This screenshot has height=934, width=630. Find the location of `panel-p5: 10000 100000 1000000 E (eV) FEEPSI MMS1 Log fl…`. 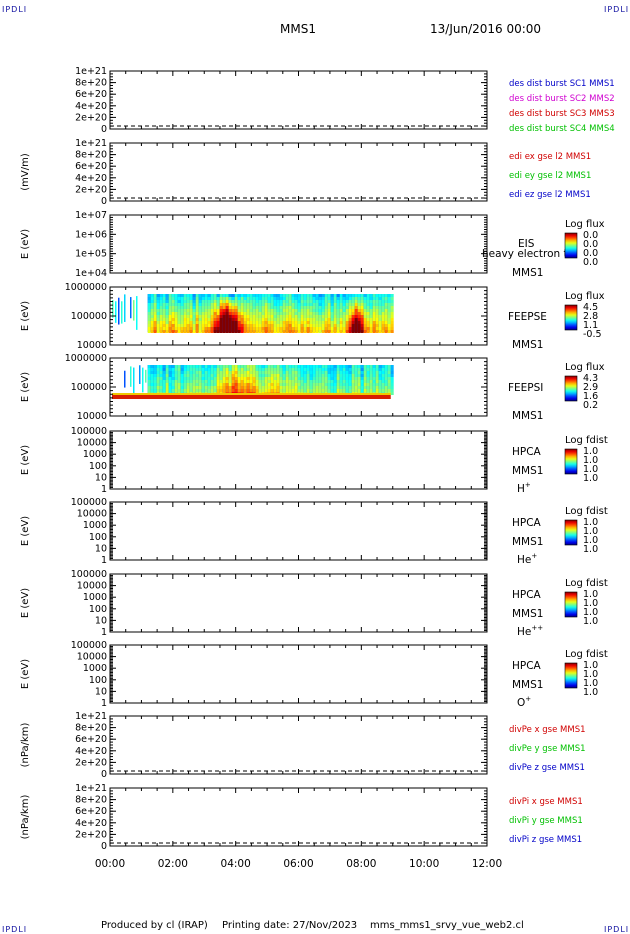

panel-p5: 10000 100000 1000000 E (eV) FEEPSI MMS1 Log fl… is located at coordinates (312, 387).